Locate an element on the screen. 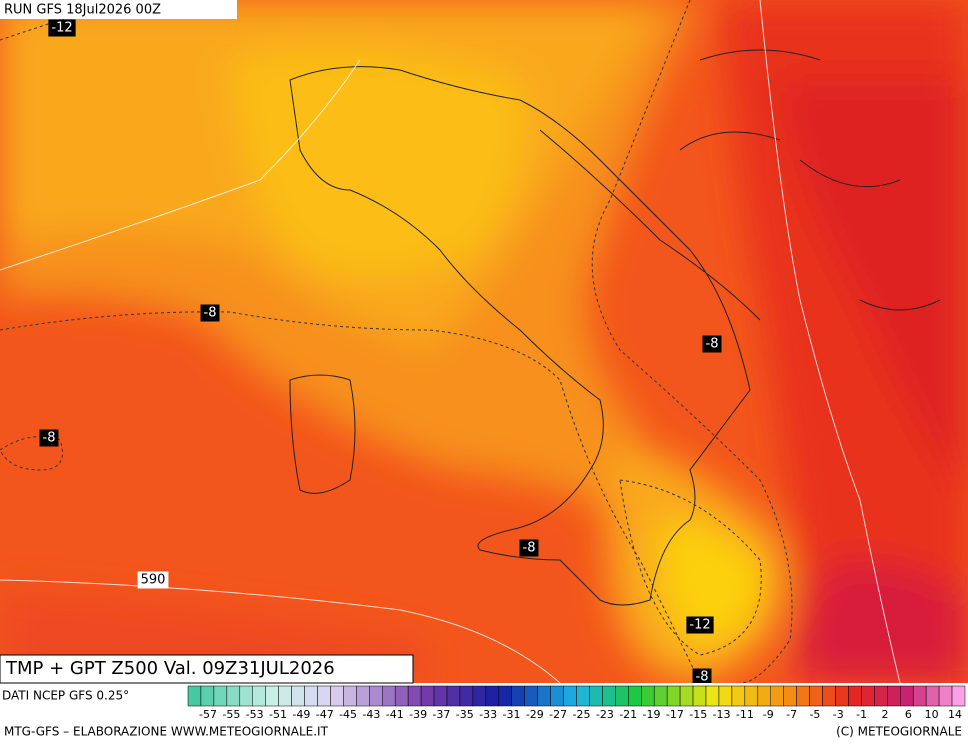  colorbar-label: -29 is located at coordinates (535, 714).